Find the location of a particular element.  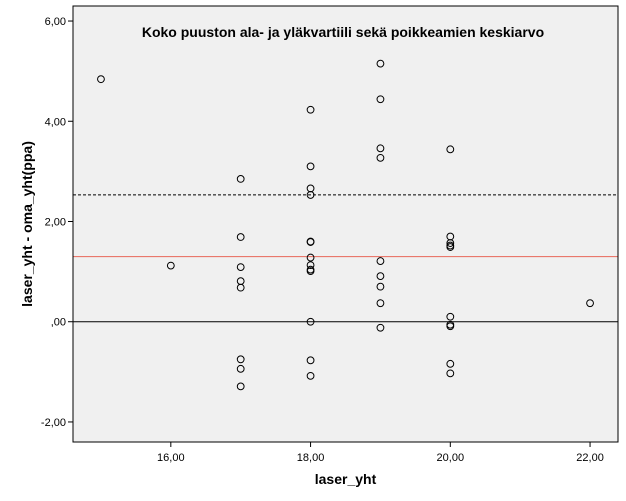

x-tick-label: 20,00 is located at coordinates (451, 458).